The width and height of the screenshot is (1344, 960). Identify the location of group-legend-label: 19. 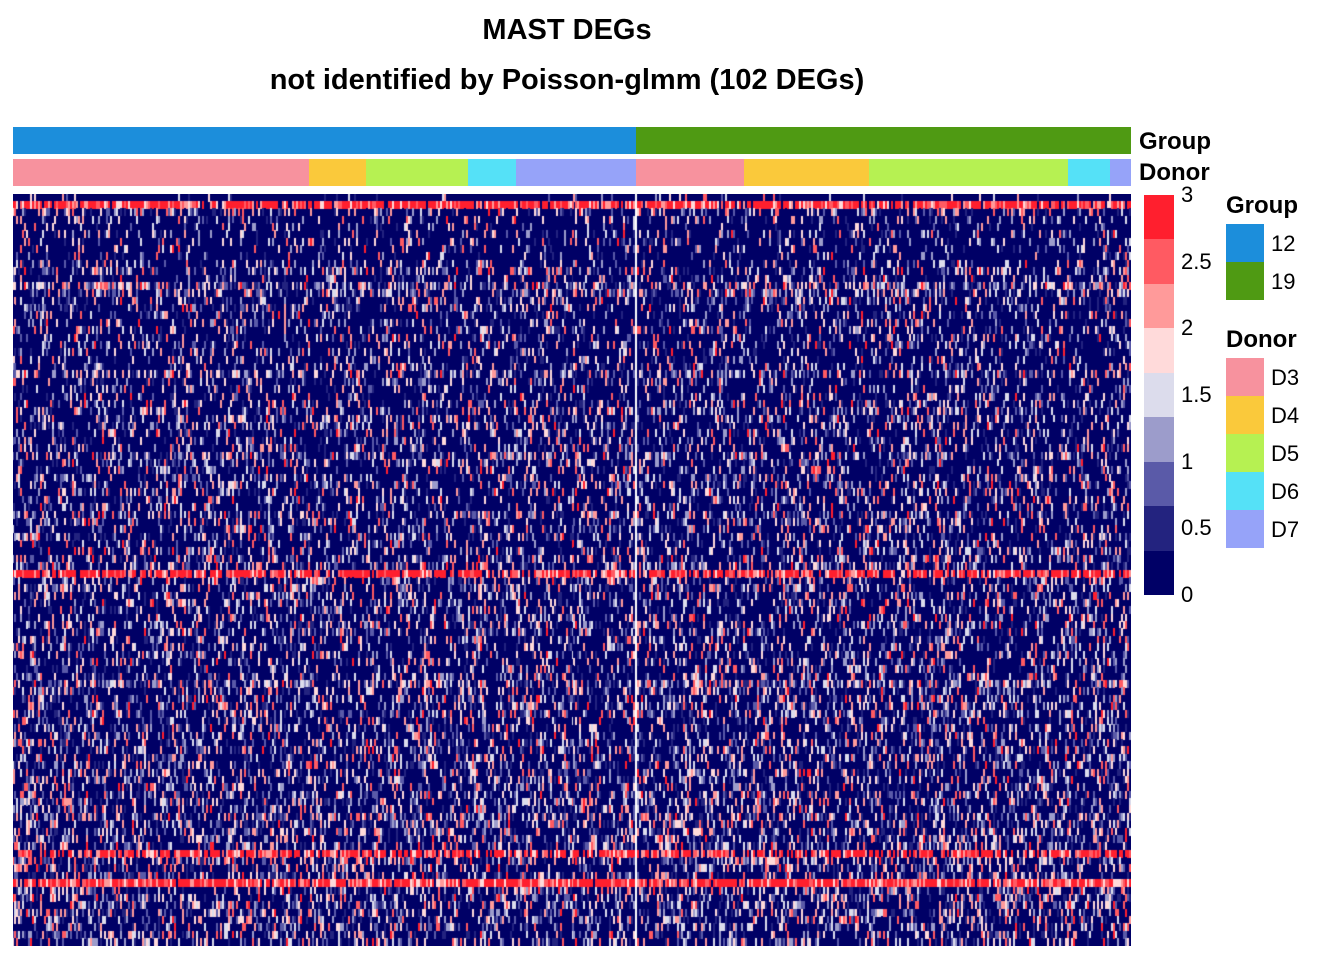
(1283, 281).